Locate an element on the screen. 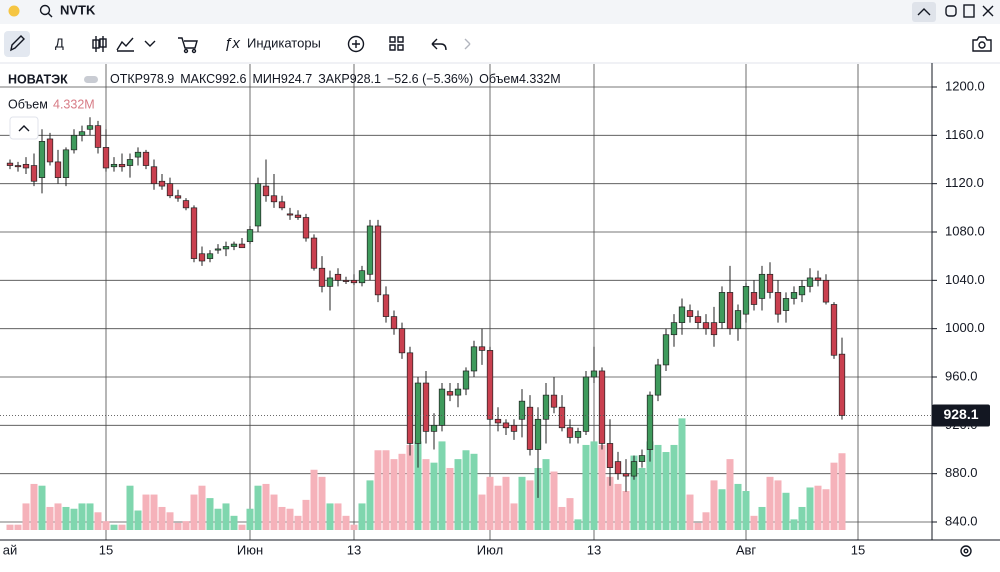 The width and height of the screenshot is (1000, 572). y-tick-label: 1200.0 is located at coordinates (965, 85).